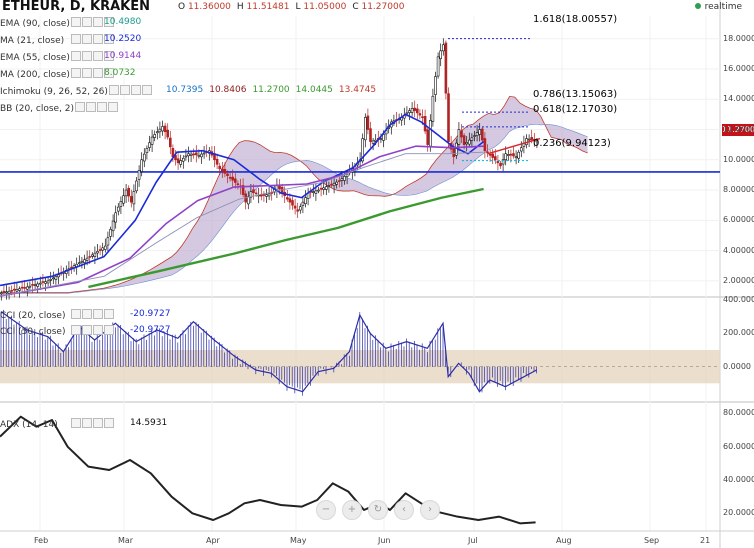 Image resolution: width=754 pixels, height=548 pixels. I want to click on adx-legend-row: ADX (14, 14) 14.5931, so click(83, 424).